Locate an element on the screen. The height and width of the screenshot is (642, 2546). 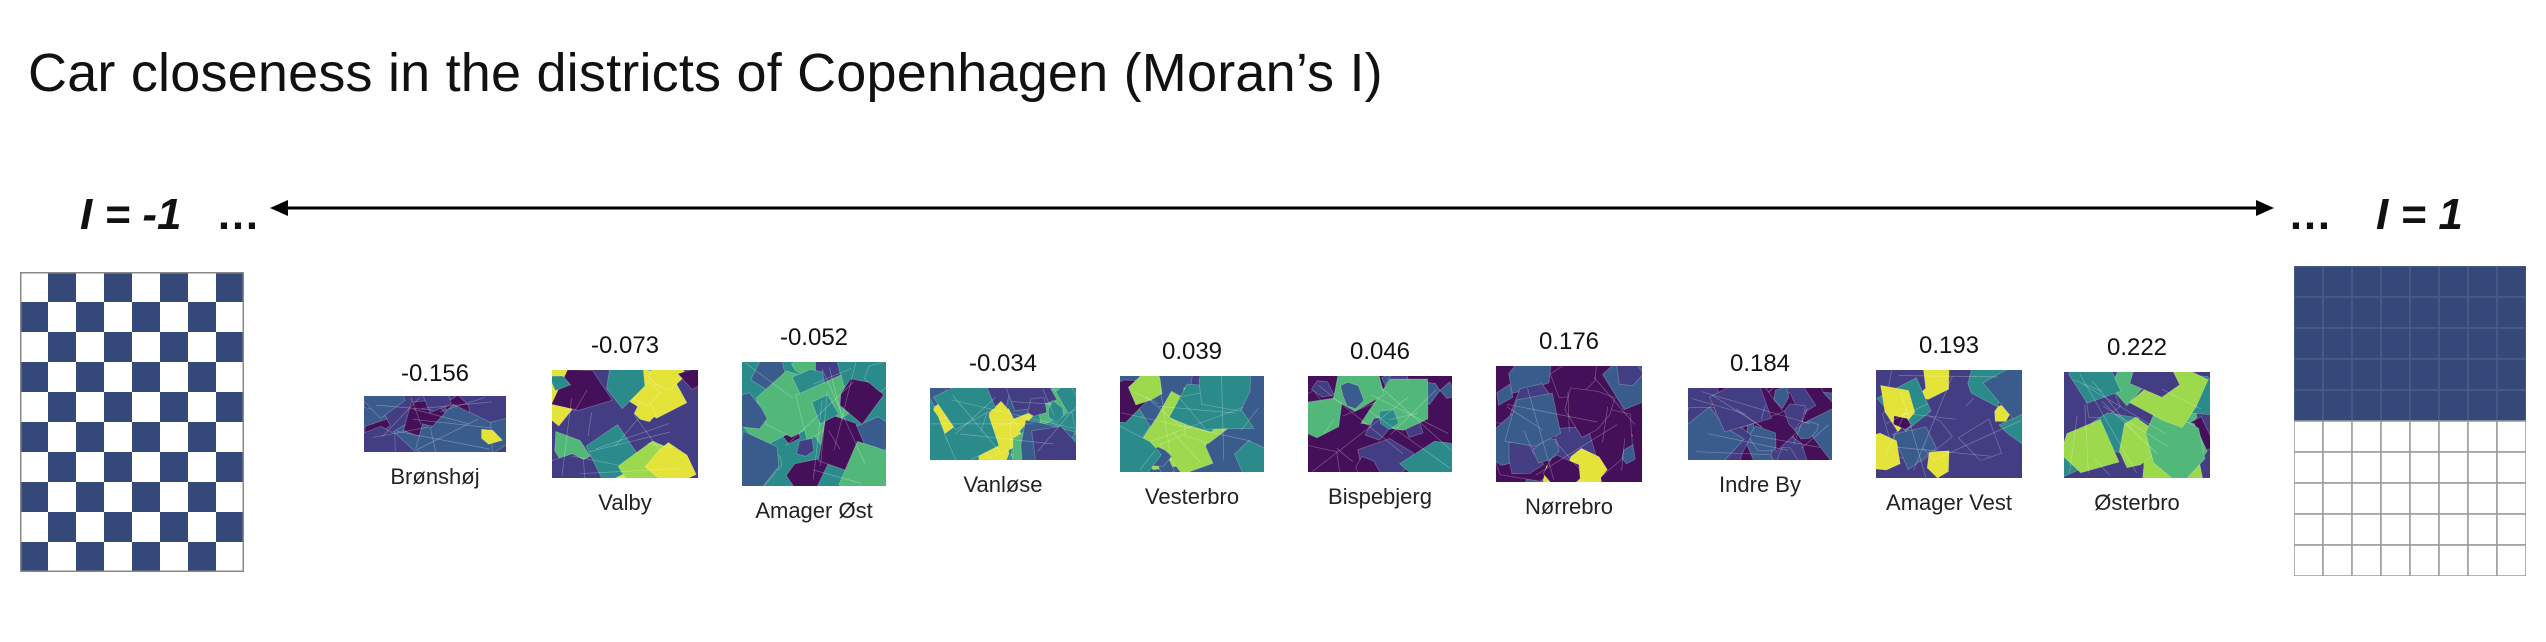
double-arrow-axis is located at coordinates (1272, 208).